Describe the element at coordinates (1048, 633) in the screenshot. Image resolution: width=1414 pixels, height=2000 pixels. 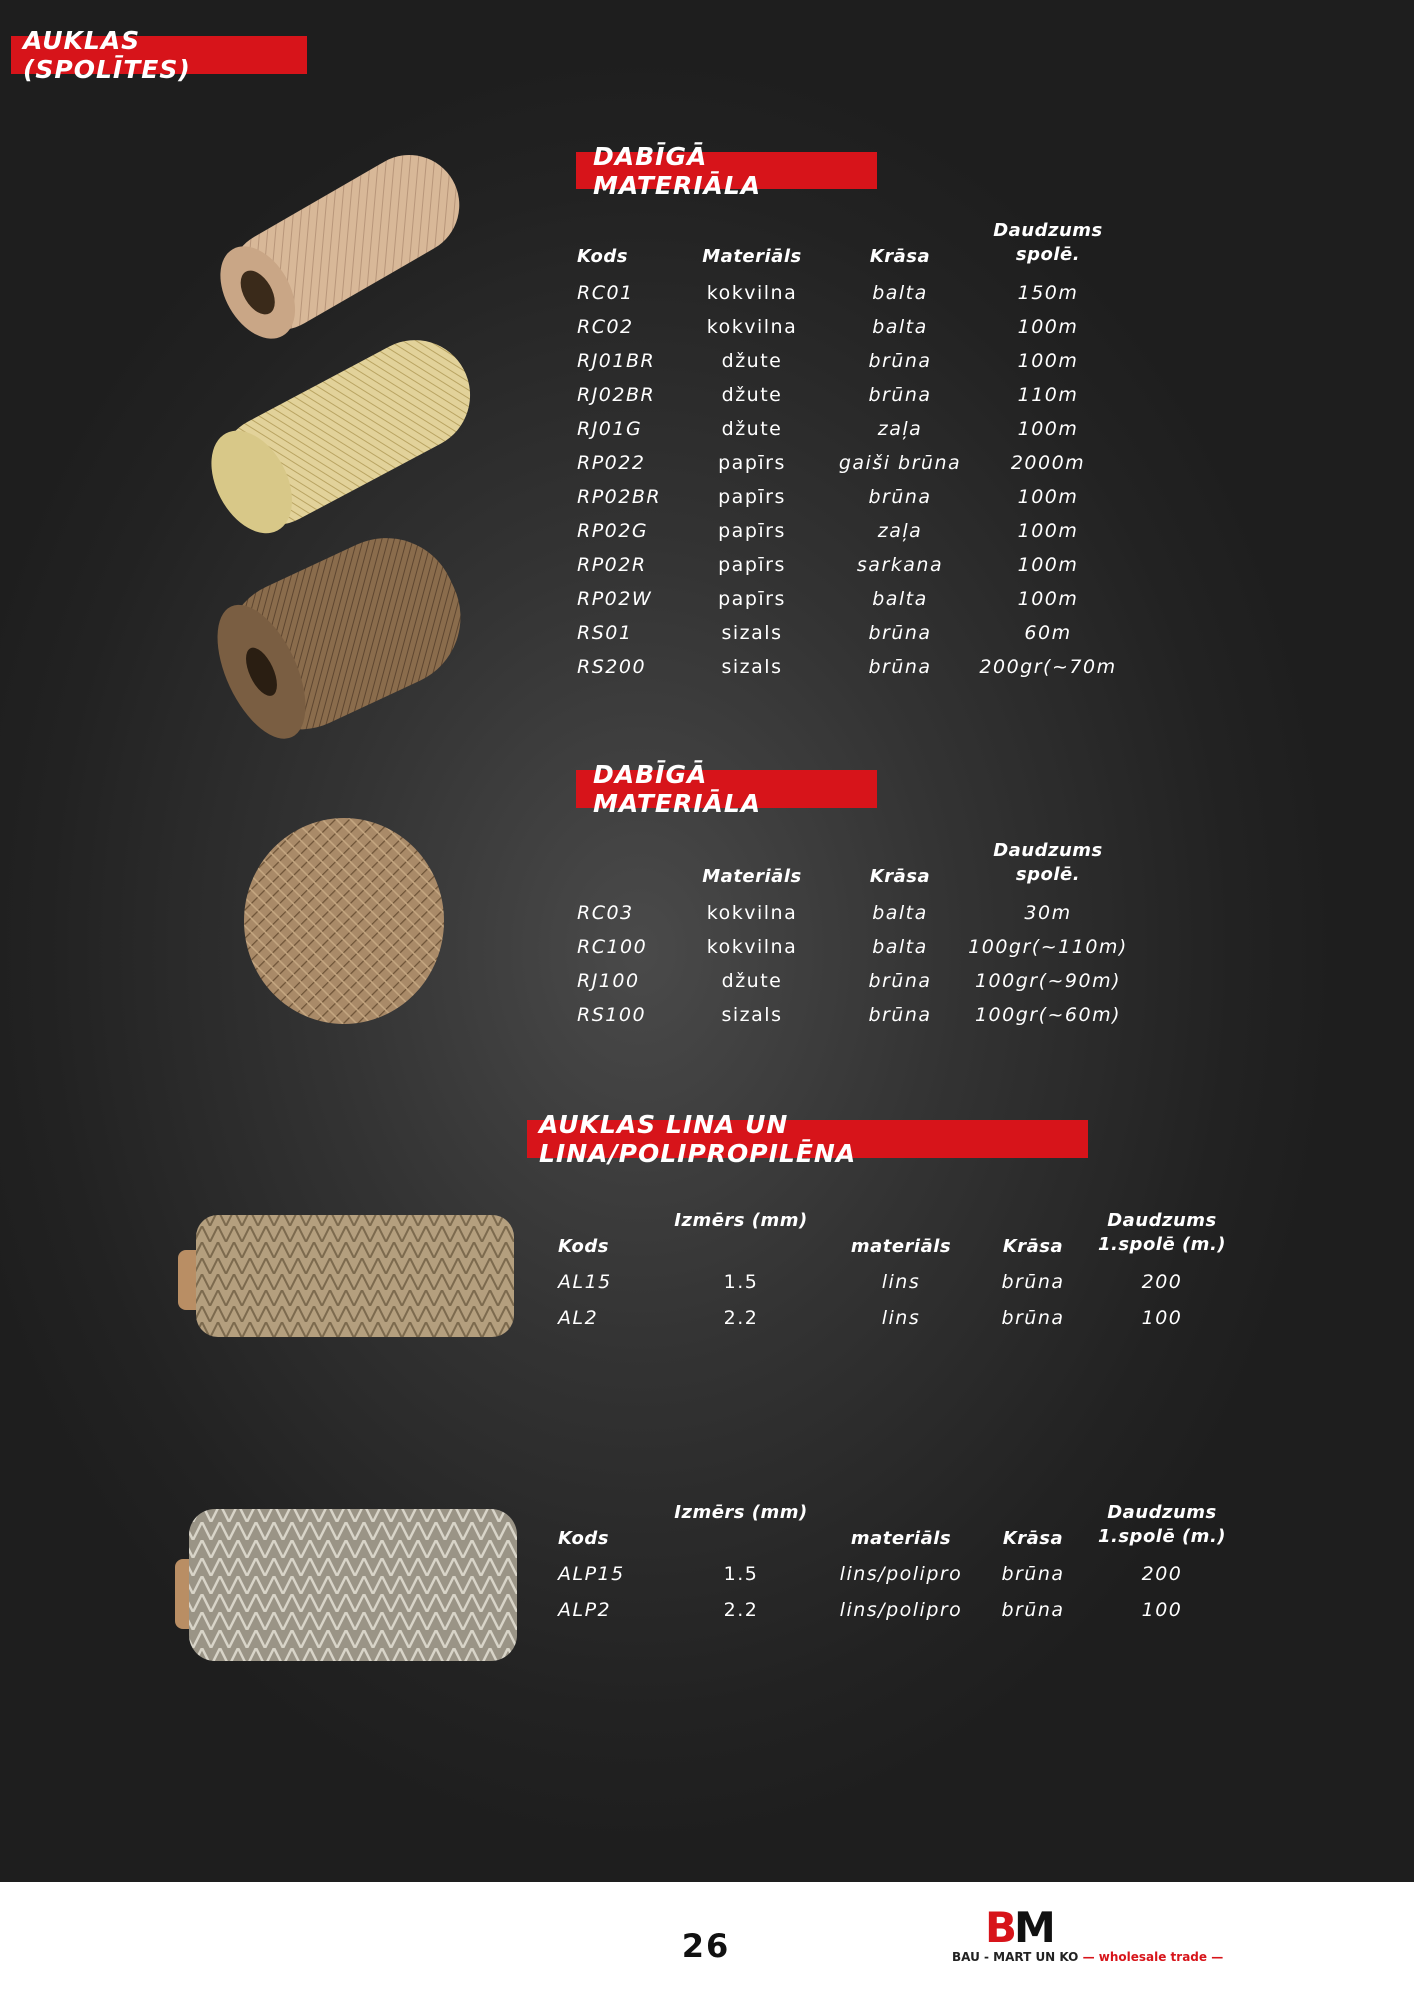
I see `table-cell: 60m` at that location.